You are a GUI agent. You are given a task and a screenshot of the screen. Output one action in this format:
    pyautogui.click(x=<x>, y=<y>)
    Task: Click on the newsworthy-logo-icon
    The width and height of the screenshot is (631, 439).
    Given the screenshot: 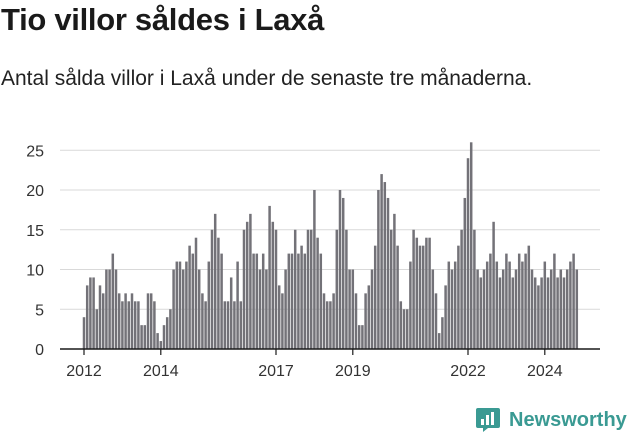 What is the action you would take?
    pyautogui.click(x=488, y=420)
    